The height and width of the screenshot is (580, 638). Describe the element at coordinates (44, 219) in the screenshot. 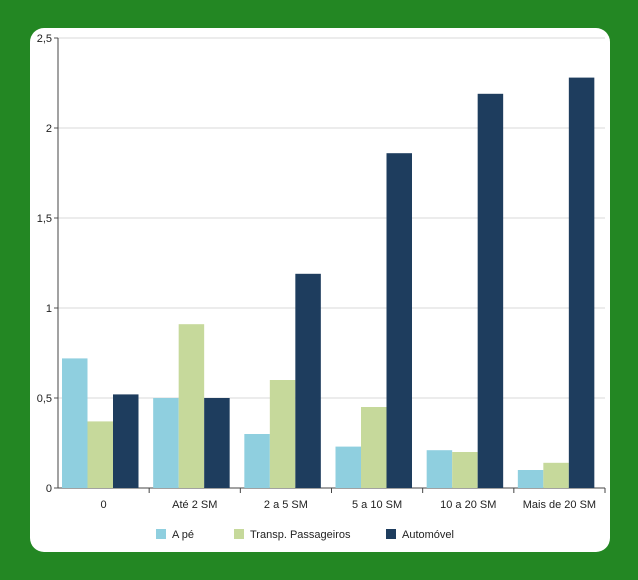

I see `y-tick-label: 1,5` at that location.